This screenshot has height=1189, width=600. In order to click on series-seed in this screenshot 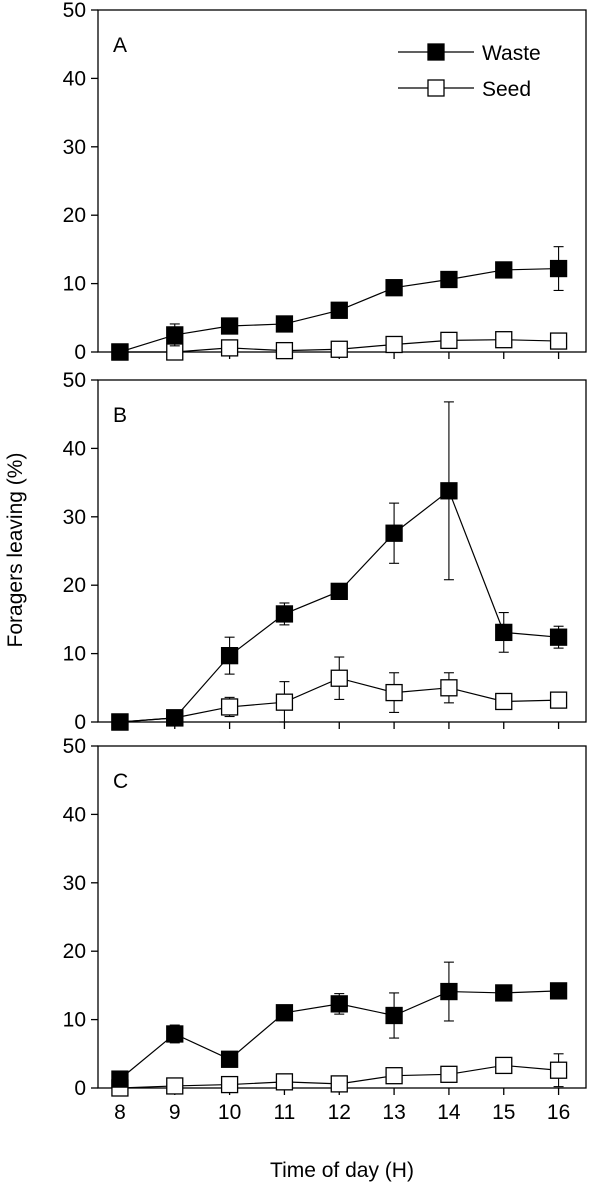, I will do `click(339, 1075)`.